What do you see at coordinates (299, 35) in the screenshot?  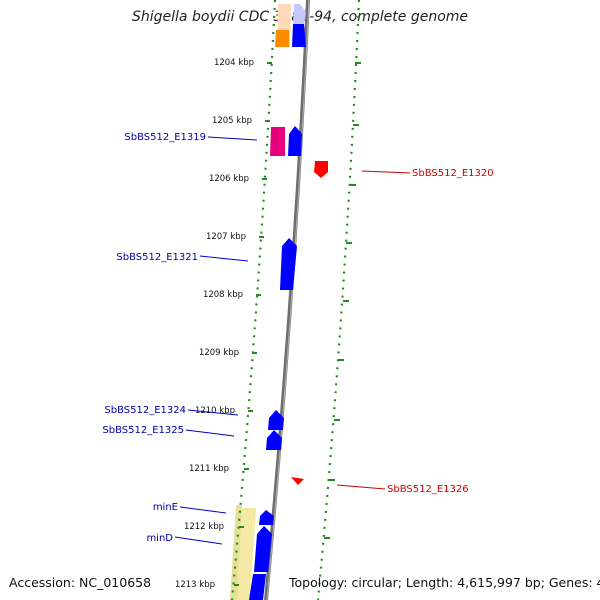 I see `gene-forward-top` at bounding box center [299, 35].